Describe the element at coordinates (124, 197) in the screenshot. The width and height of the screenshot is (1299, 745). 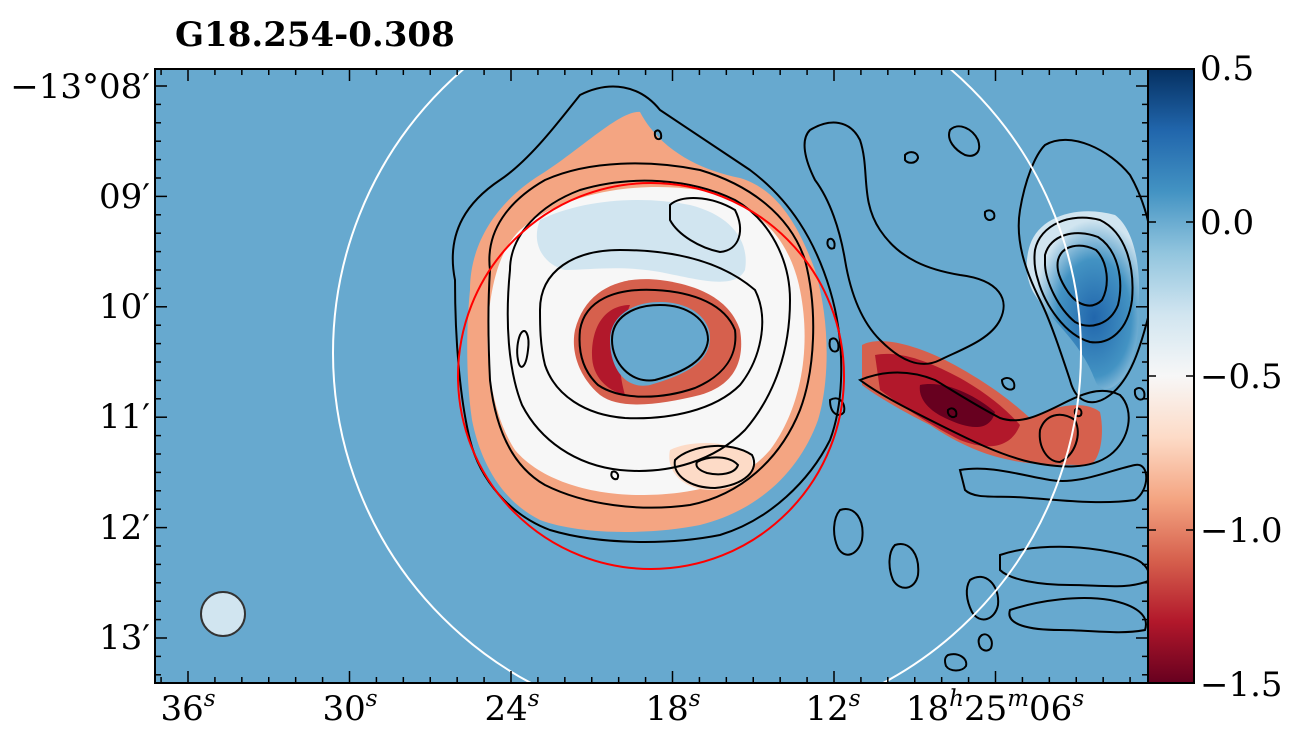
I see `y-tick-label: 09′` at that location.